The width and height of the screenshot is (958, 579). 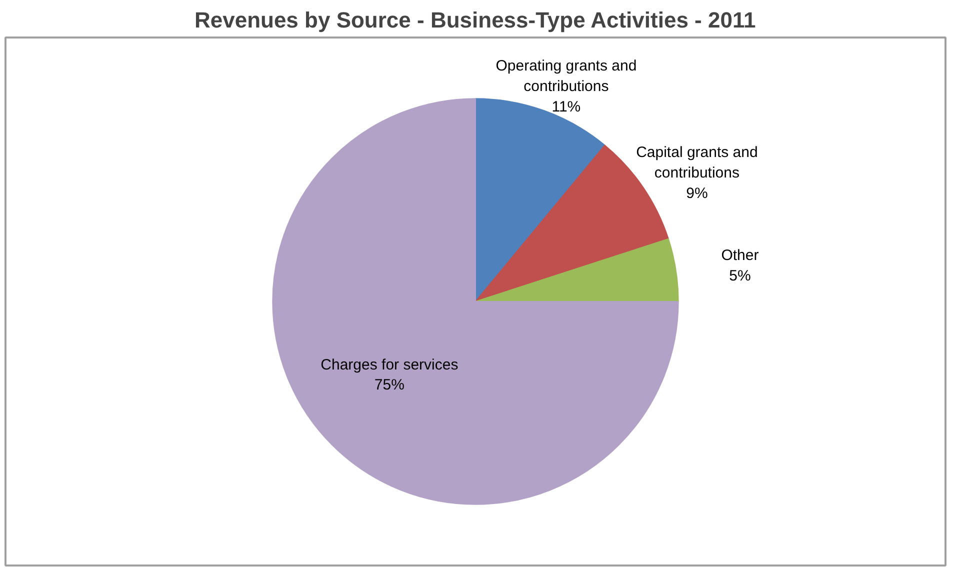 What do you see at coordinates (389, 365) in the screenshot?
I see `slice-label: Charges for services` at bounding box center [389, 365].